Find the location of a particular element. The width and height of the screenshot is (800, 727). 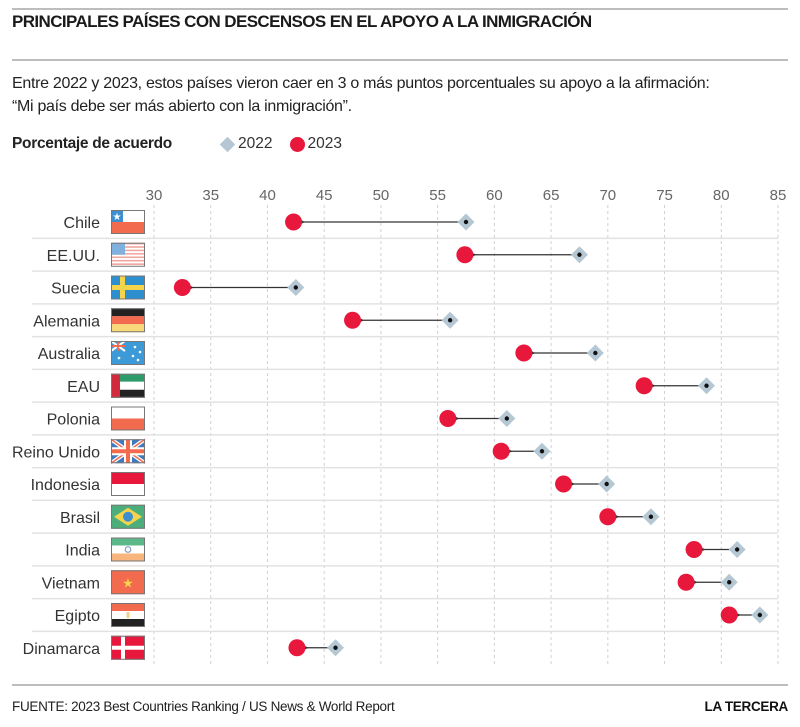

egypt-flag is located at coordinates (128, 615).